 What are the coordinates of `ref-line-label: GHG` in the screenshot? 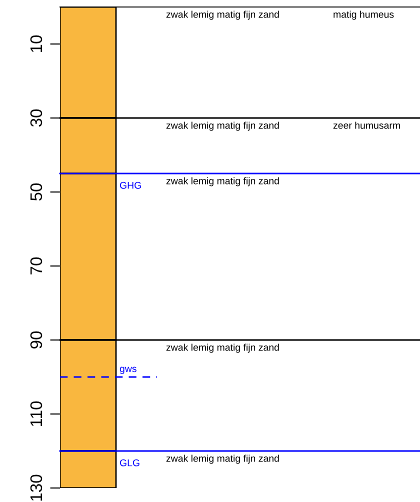 It's located at (130, 185).